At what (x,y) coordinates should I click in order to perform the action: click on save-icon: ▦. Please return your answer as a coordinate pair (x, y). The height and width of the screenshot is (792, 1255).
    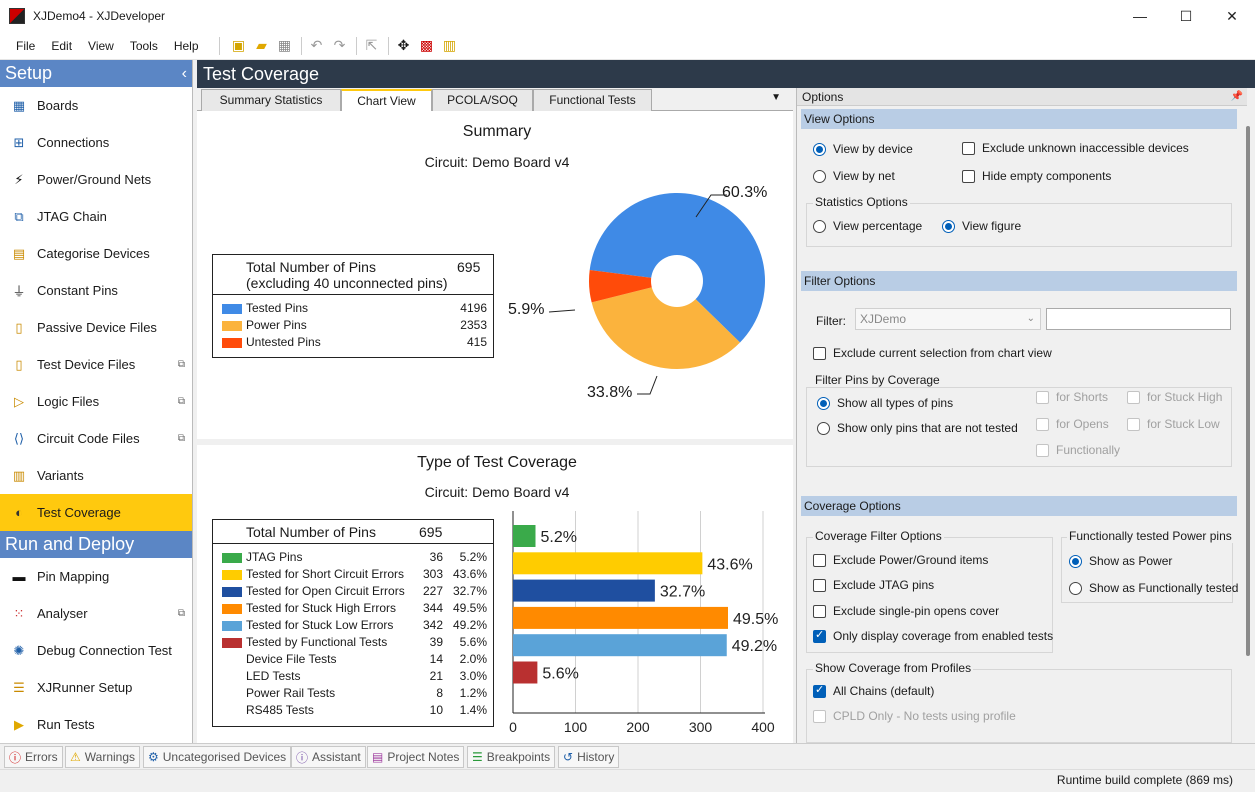
    Looking at the image, I should click on (284, 45).